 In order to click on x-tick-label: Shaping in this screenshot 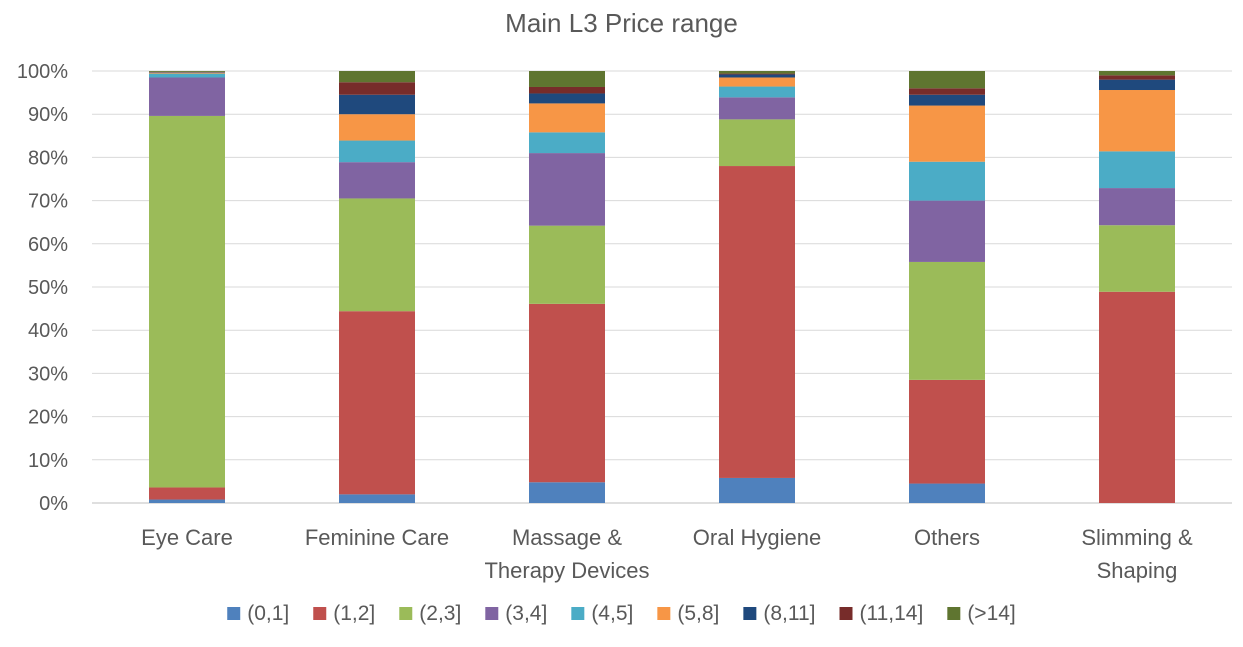, I will do `click(1137, 570)`.